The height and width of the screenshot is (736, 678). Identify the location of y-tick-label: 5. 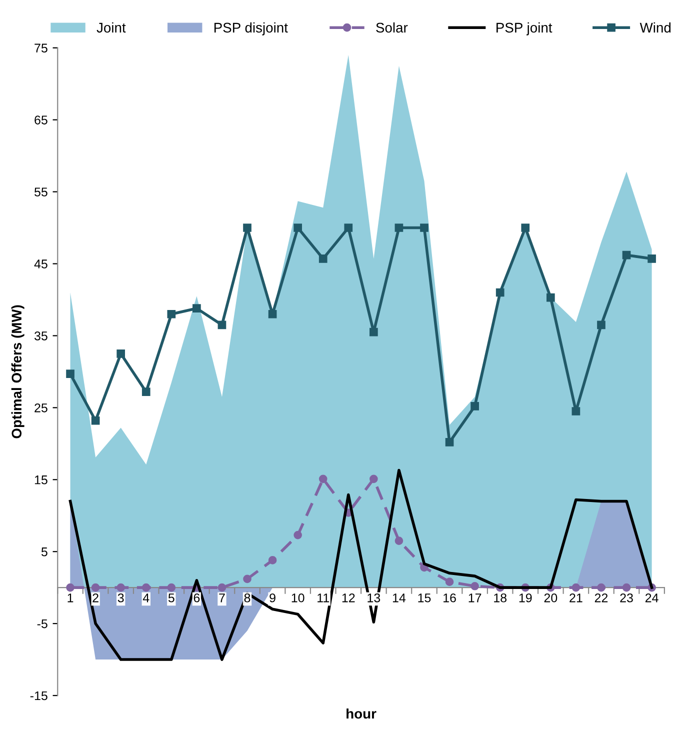
(44, 552).